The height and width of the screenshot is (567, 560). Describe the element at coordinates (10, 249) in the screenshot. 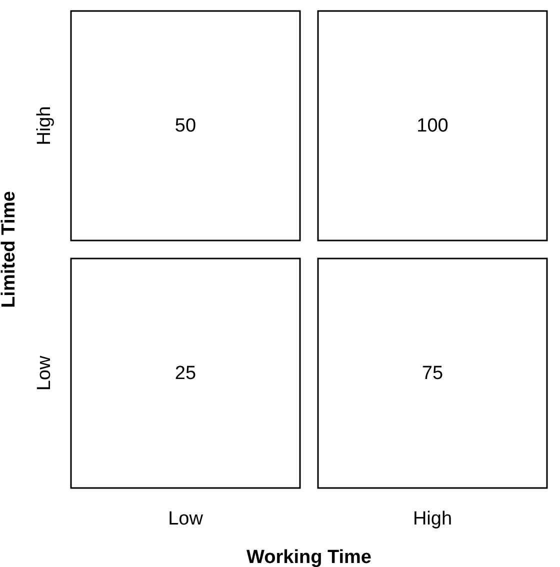

I see `y-axis-title: Limited Time` at that location.